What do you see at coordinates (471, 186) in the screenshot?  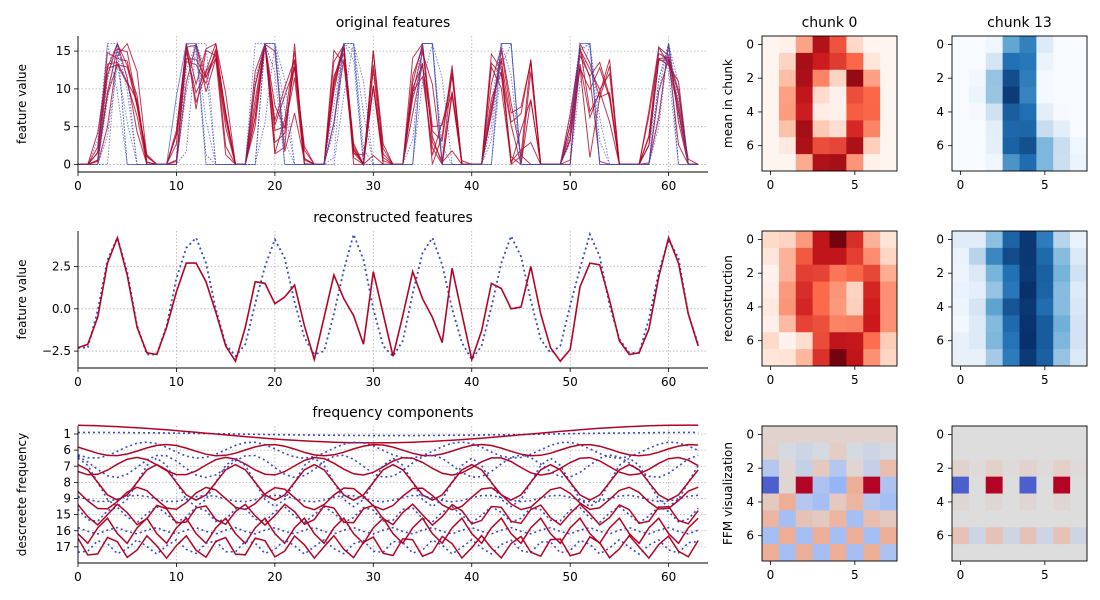 I see `x-tick-label: 40` at bounding box center [471, 186].